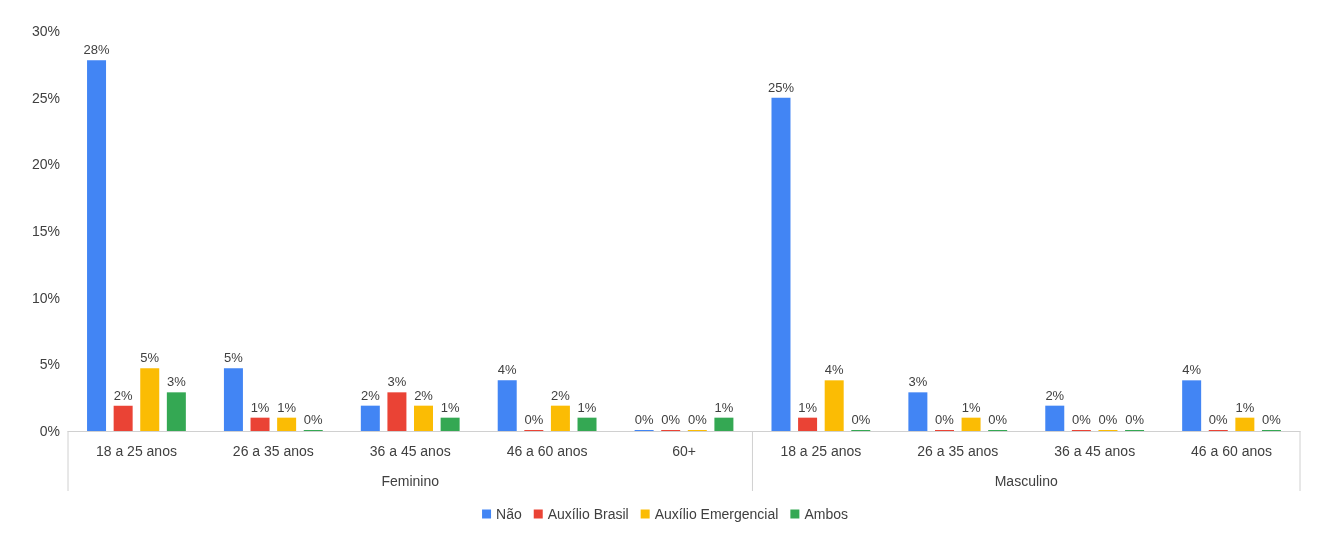 Image resolution: width=1330 pixels, height=536 pixels. Describe the element at coordinates (1026, 481) in the screenshot. I see `text: Masculino` at that location.